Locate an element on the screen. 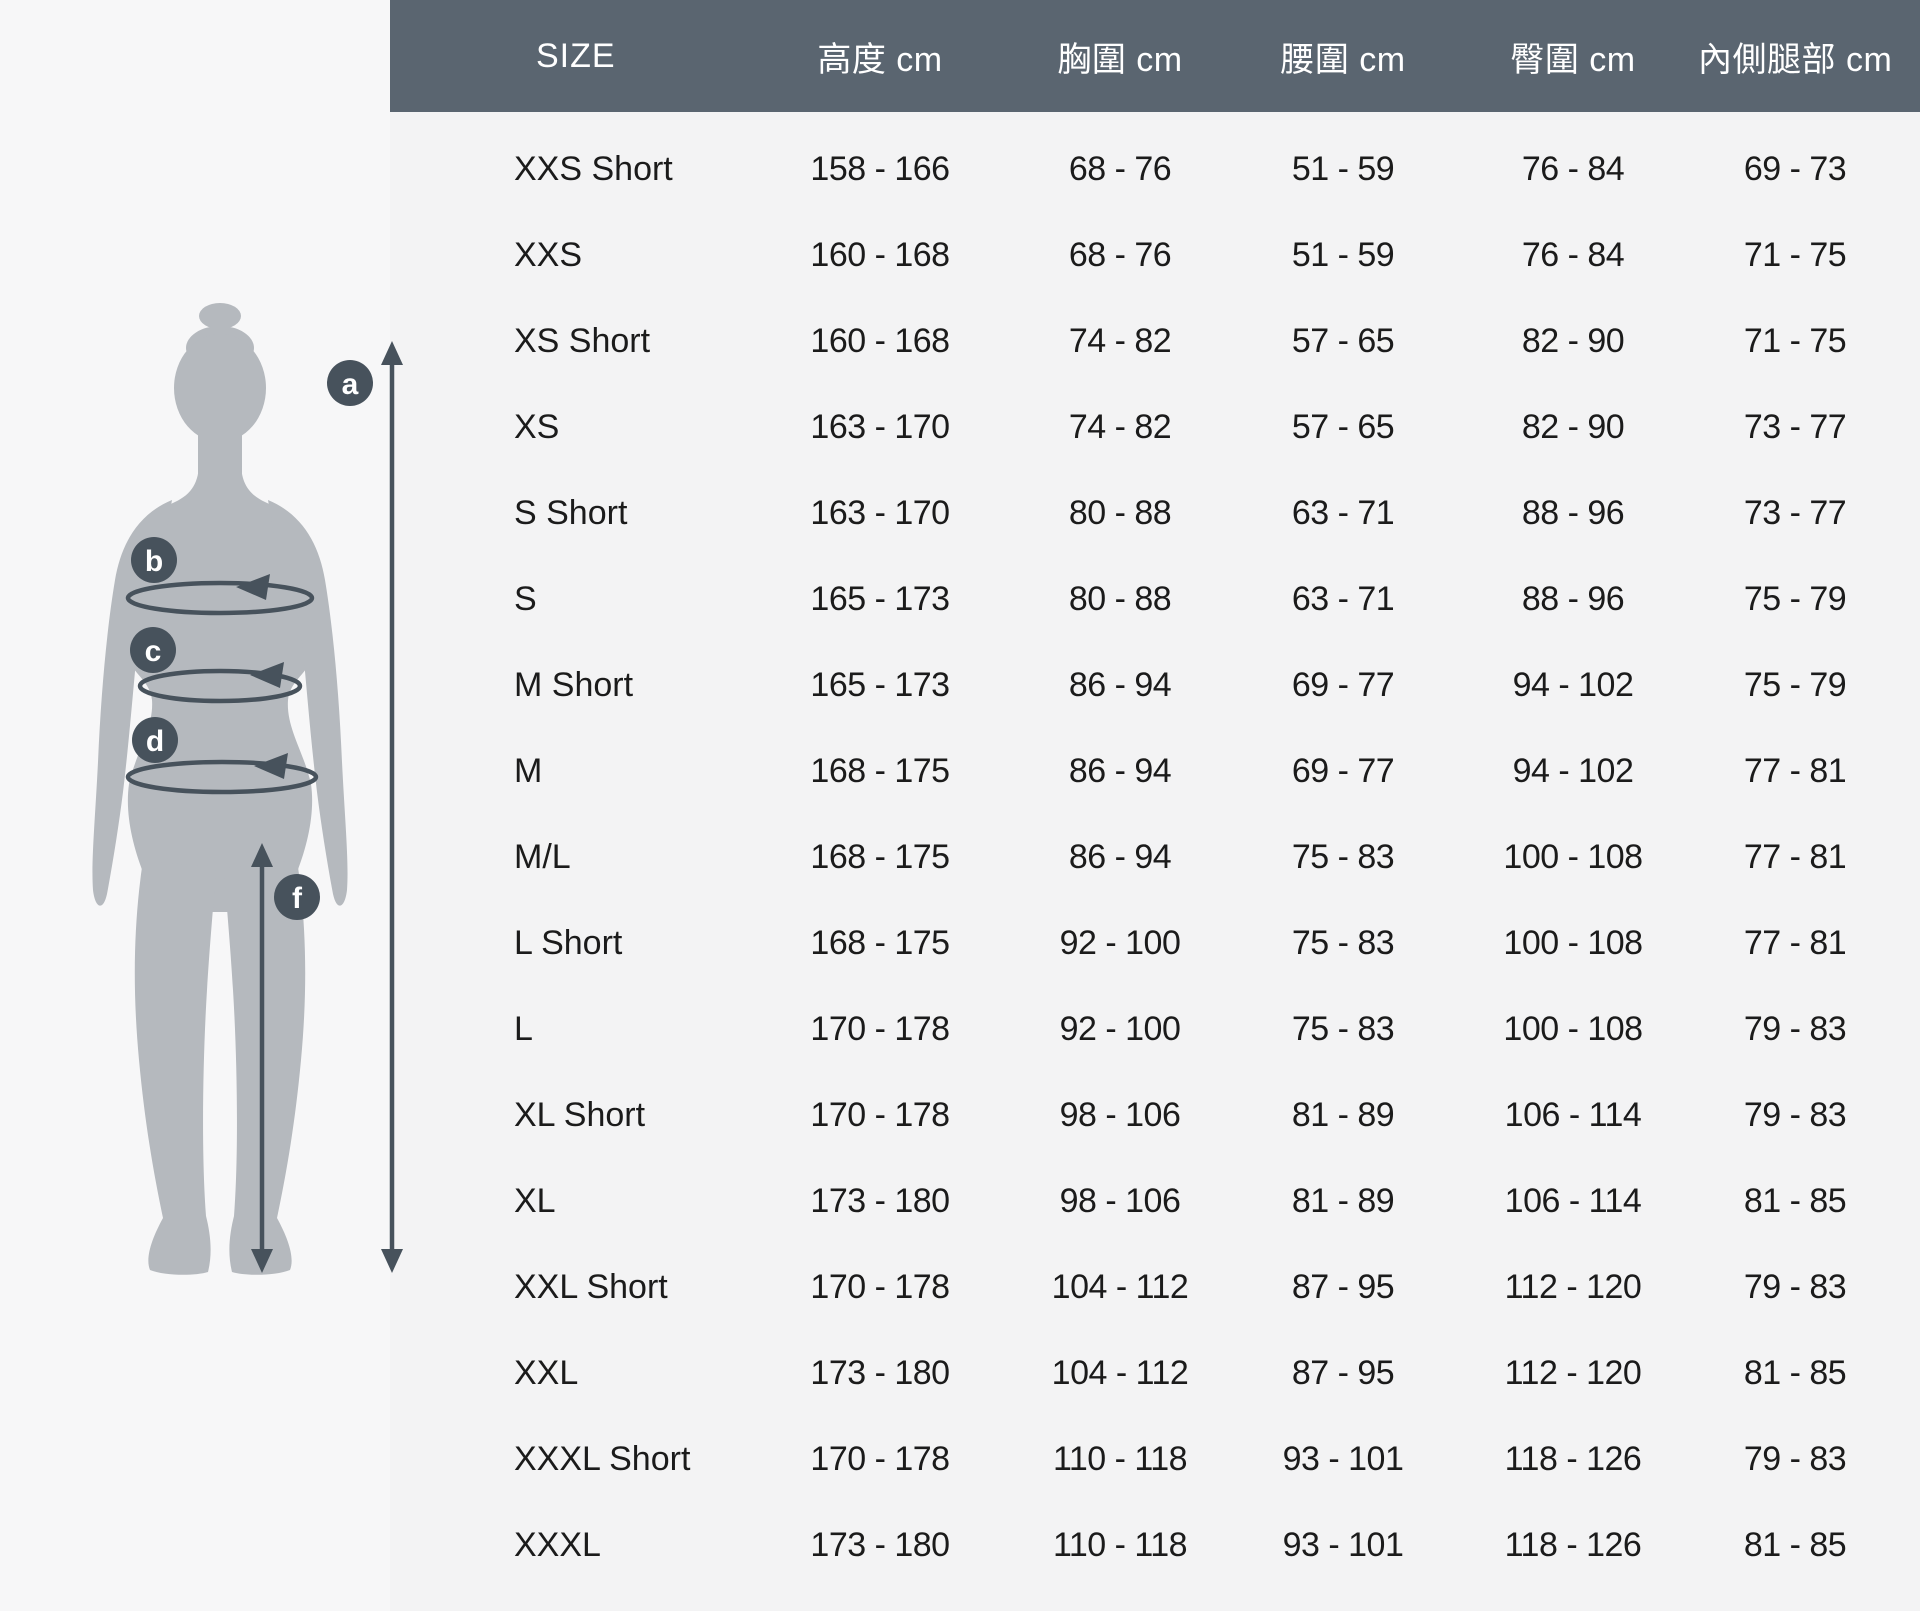 This screenshot has width=1920, height=1611. size-cell: XL Short is located at coordinates (580, 1114).